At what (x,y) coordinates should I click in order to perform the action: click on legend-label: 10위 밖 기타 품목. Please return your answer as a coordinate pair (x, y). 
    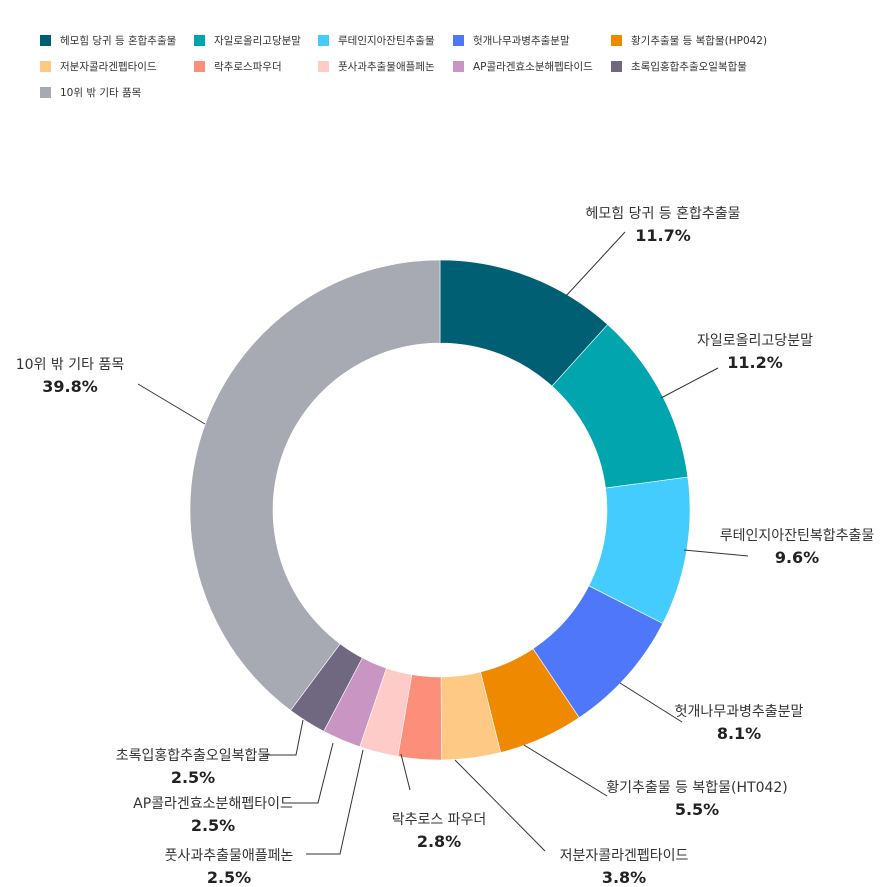
    Looking at the image, I should click on (101, 93).